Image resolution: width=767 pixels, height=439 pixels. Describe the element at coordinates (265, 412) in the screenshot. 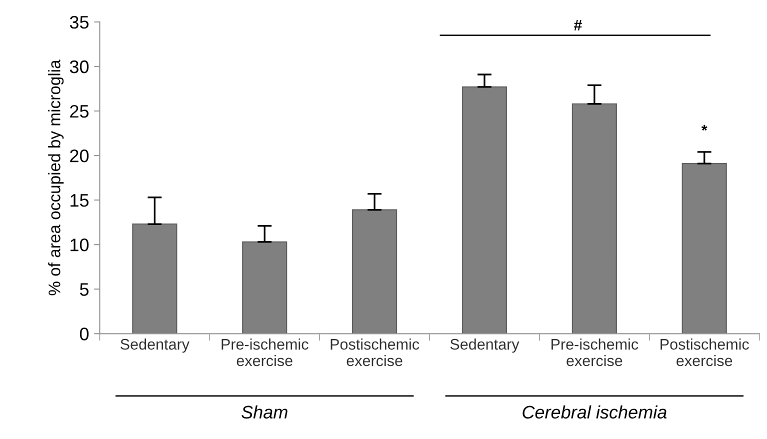

I see `text: Sham` at that location.